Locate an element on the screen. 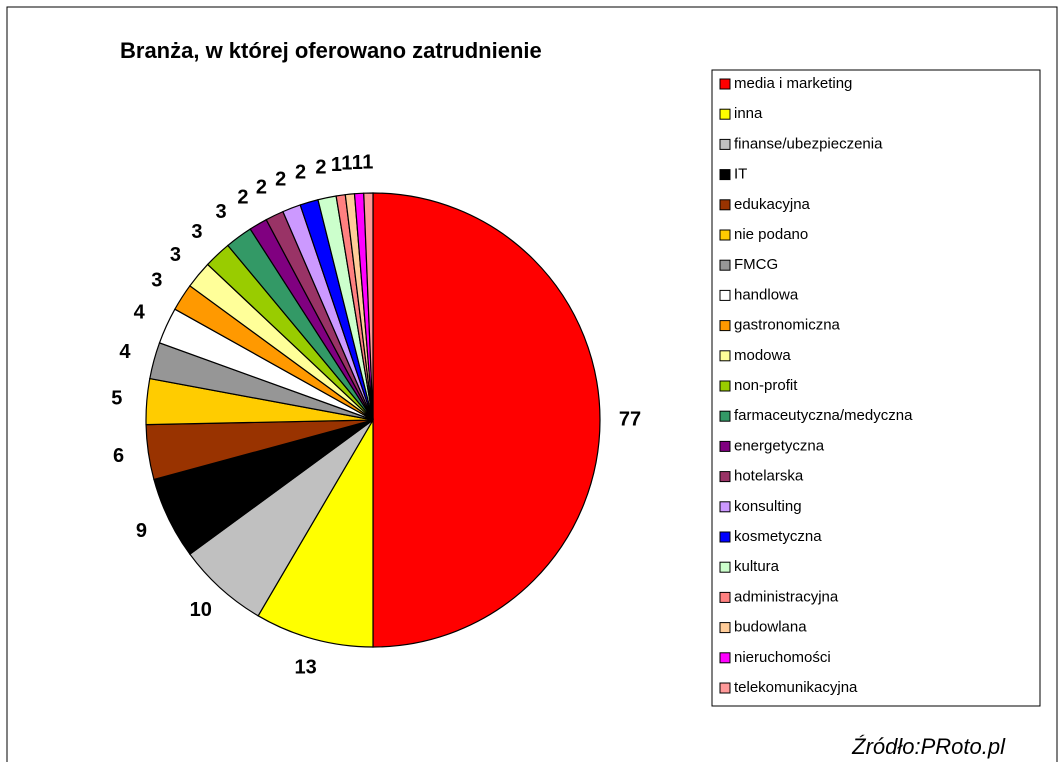 The image size is (1064, 762). legend-label: nieruchomości is located at coordinates (782, 657).